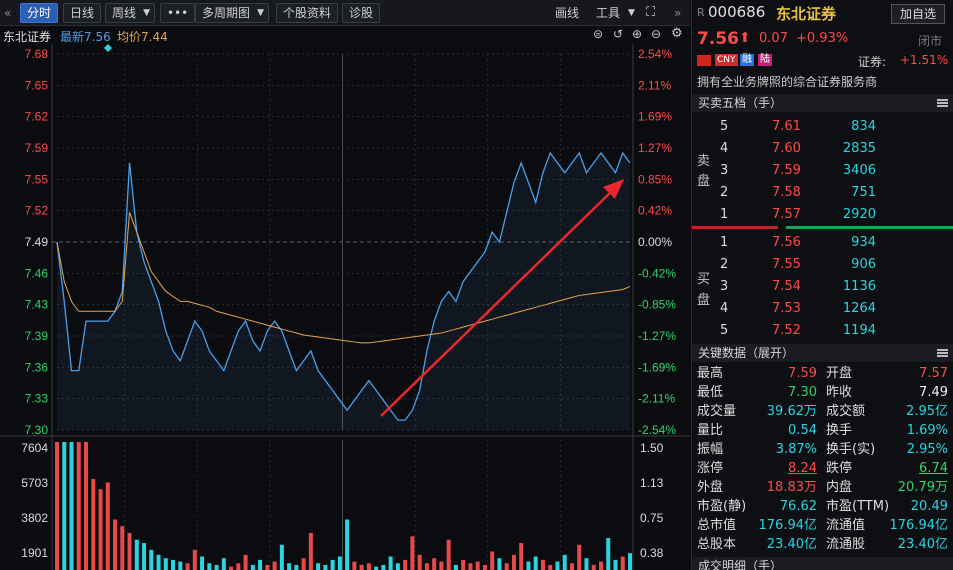  What do you see at coordinates (656, 34) in the screenshot?
I see `zoom-out-icon: ⊖` at bounding box center [656, 34].